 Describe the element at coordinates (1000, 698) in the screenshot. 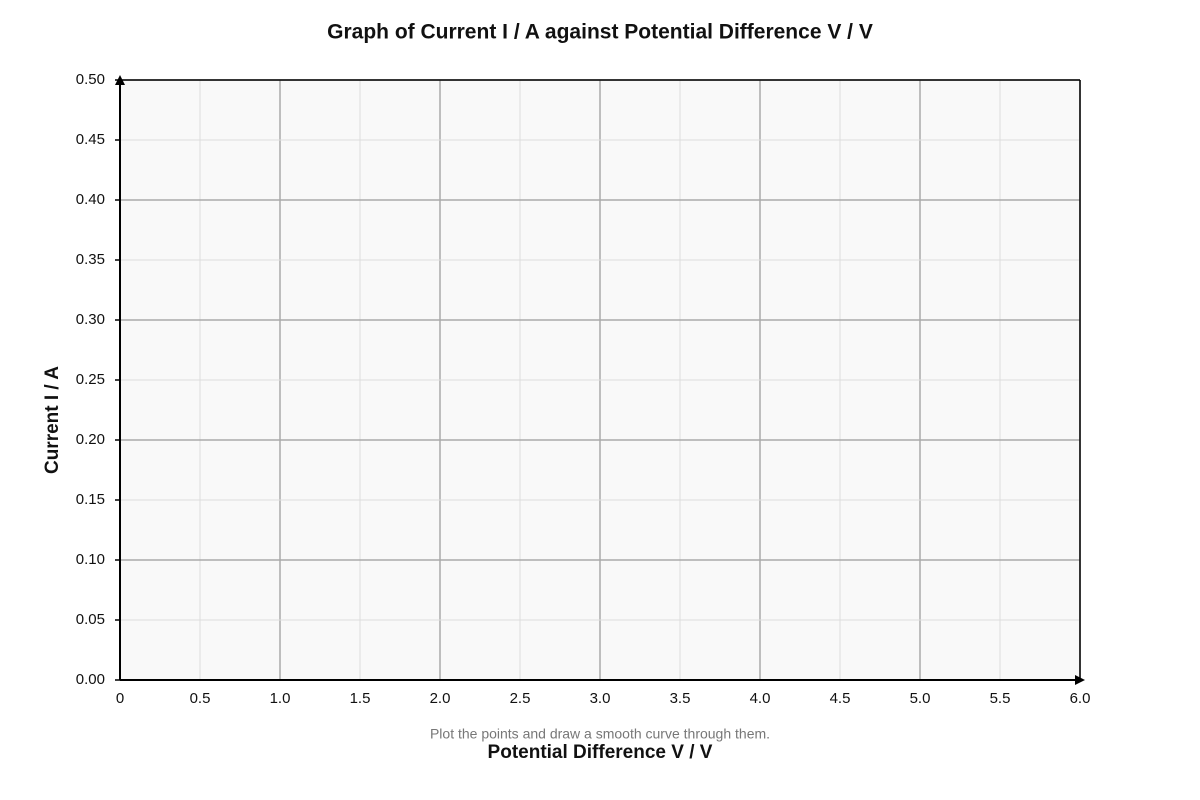

I see `x-tick-label: 5.5` at that location.